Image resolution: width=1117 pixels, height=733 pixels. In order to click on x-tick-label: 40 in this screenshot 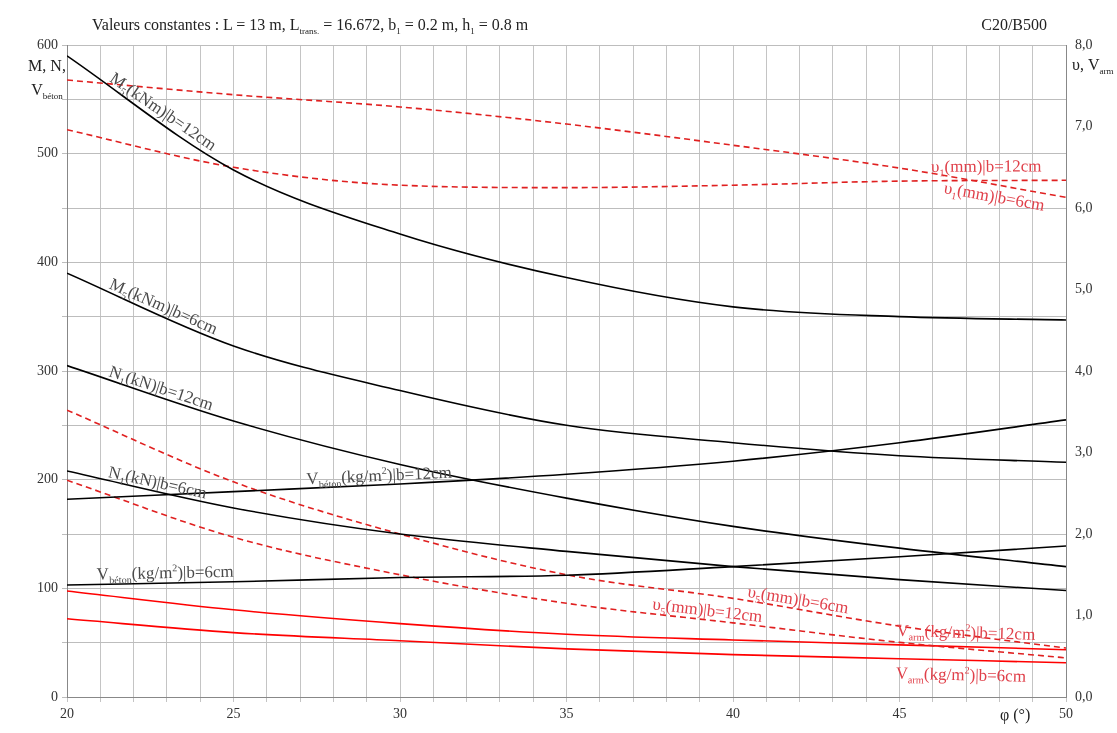, I will do `click(733, 714)`.